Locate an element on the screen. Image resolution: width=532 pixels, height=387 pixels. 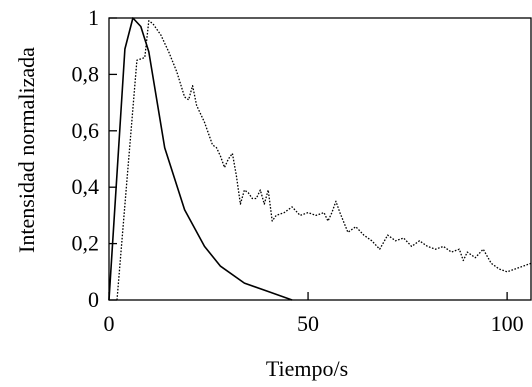
y-tick-label: 1 is located at coordinates (93, 17).